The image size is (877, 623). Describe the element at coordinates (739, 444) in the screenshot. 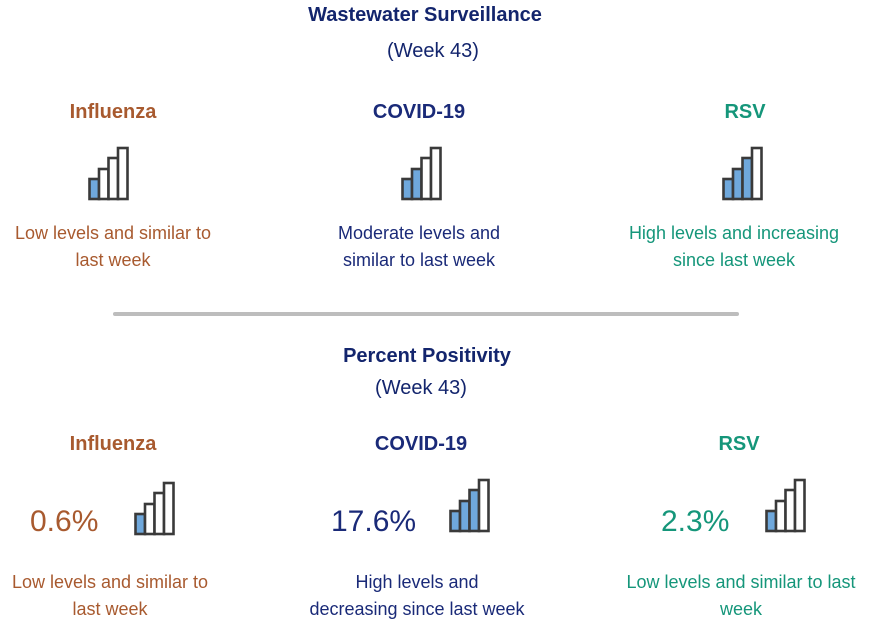

I see `positivity-rsv-label: RSV` at that location.